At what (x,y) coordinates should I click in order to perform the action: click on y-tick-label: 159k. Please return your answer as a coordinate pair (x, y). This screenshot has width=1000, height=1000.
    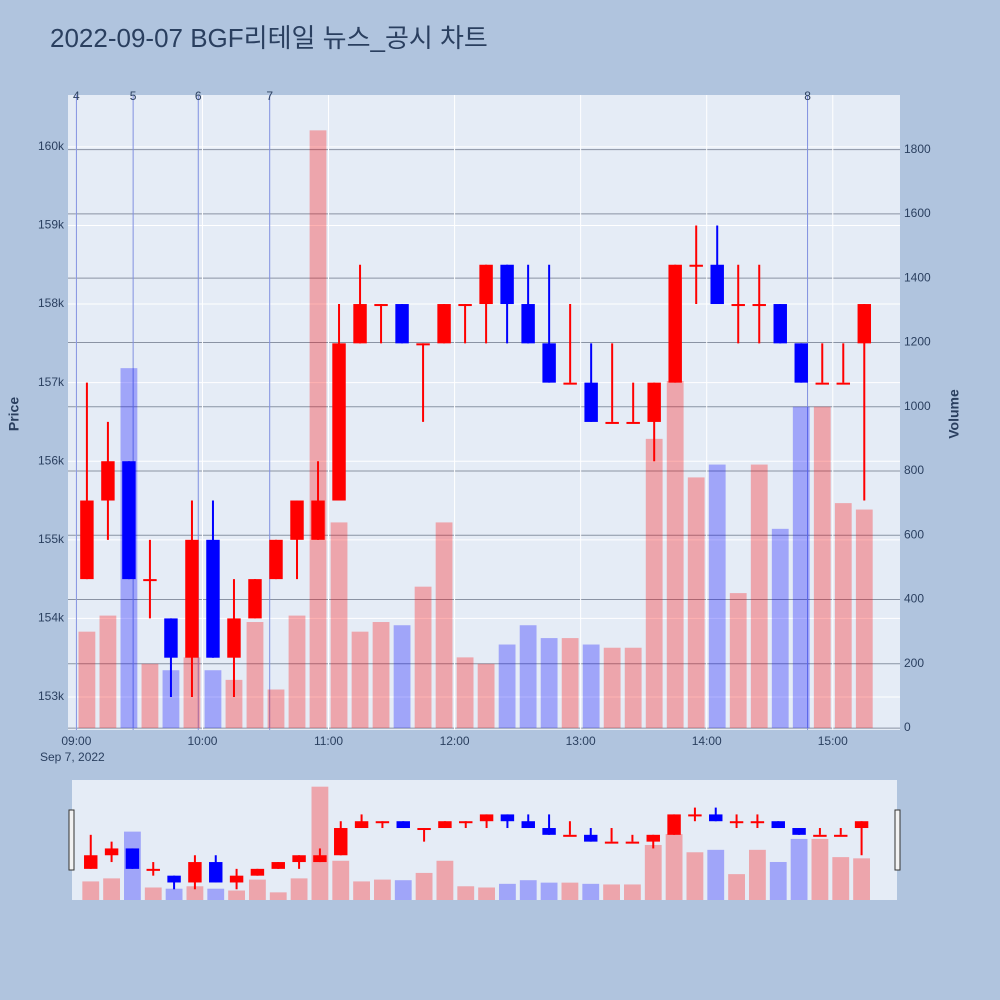
    Looking at the image, I should click on (51, 225).